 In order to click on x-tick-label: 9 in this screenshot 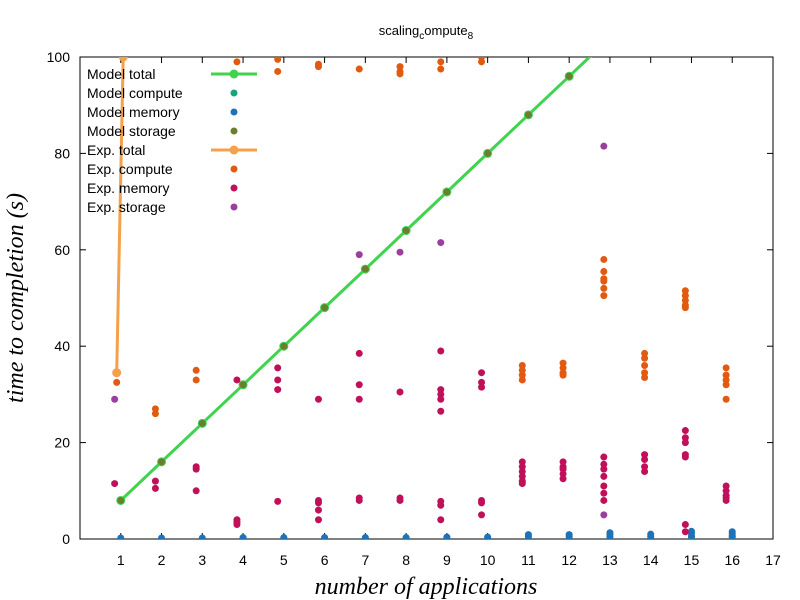, I will do `click(447, 560)`.